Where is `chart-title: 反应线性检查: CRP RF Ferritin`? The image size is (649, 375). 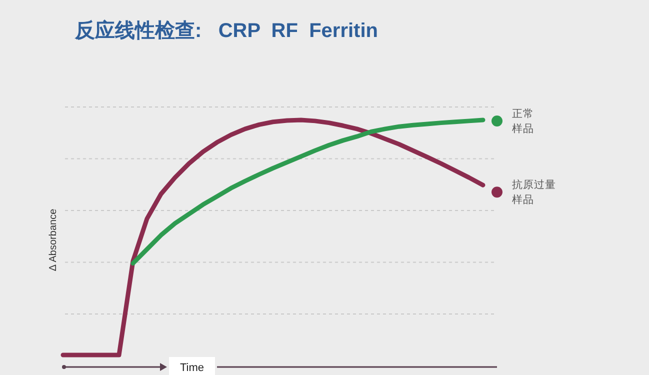 chart-title: 反应线性检查: CRP RF Ferritin is located at coordinates (226, 30).